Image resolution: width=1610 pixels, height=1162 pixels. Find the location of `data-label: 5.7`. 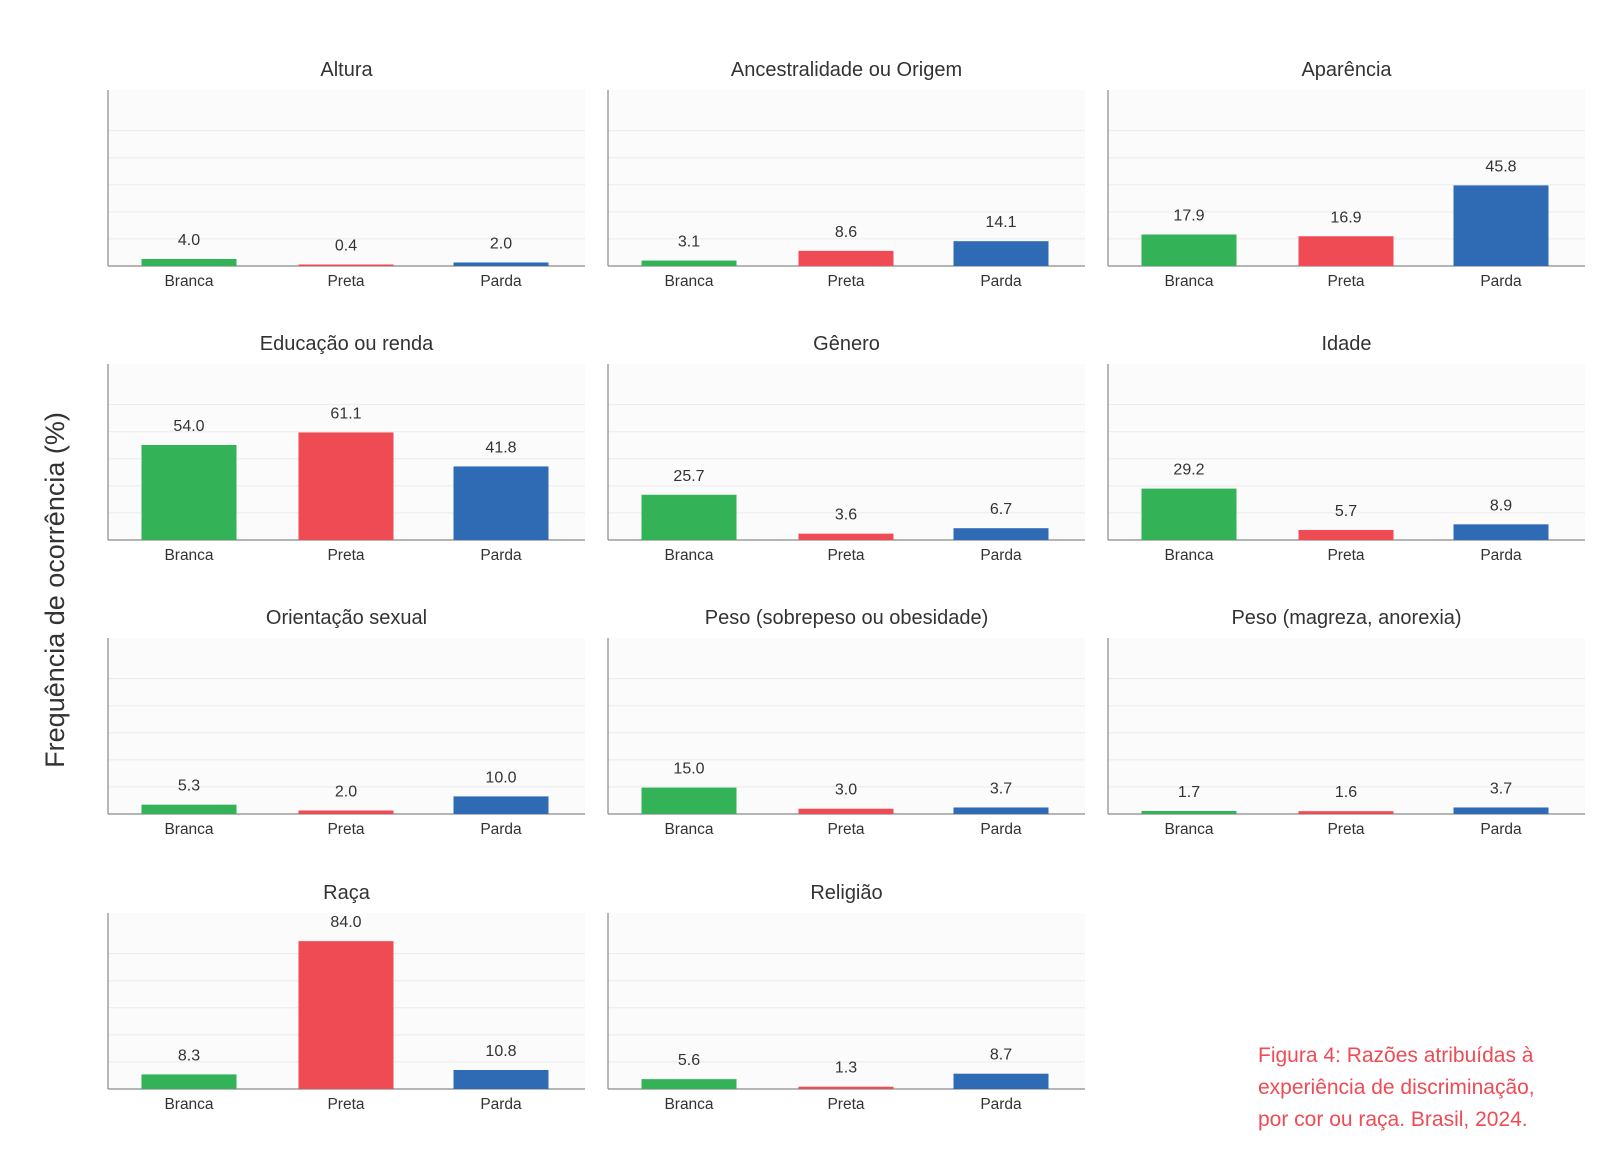

data-label: 5.7 is located at coordinates (1346, 511).